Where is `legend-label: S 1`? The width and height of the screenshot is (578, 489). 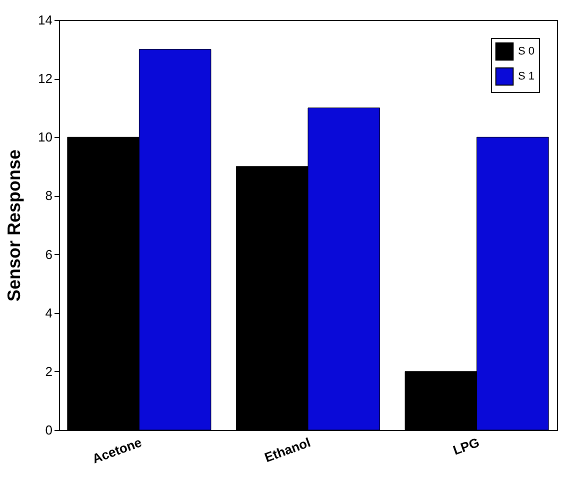
legend-label: S 1 is located at coordinates (526, 76).